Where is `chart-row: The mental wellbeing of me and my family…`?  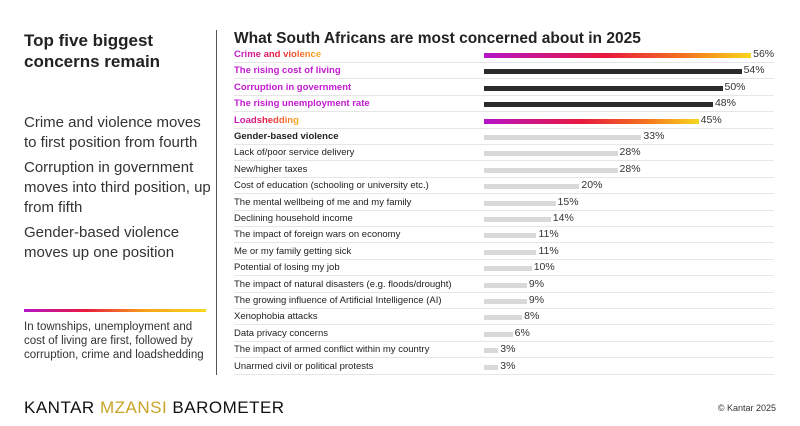
chart-row: The mental wellbeing of me and my family… is located at coordinates (504, 203).